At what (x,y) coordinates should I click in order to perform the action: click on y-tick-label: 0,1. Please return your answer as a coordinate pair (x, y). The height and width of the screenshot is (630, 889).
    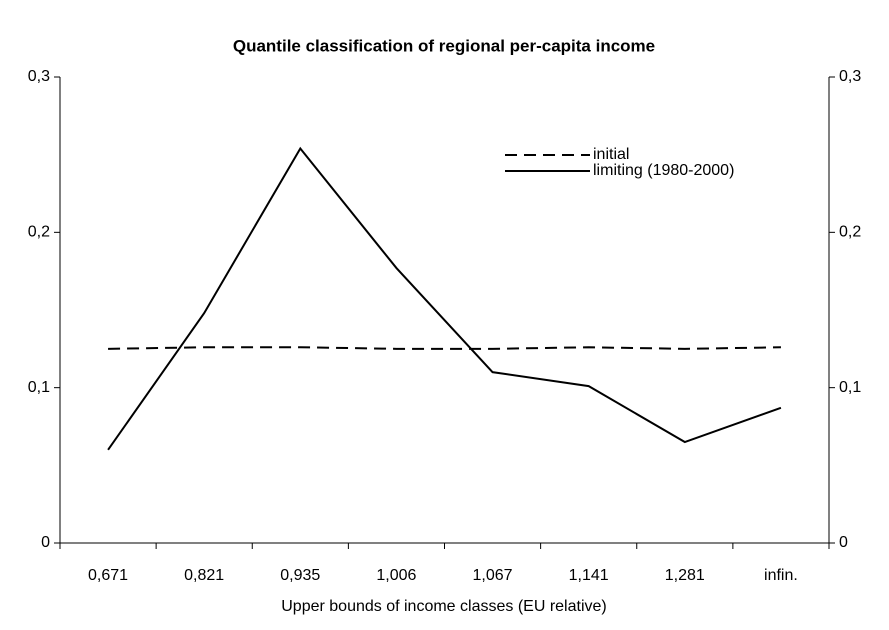
    Looking at the image, I should click on (39, 387).